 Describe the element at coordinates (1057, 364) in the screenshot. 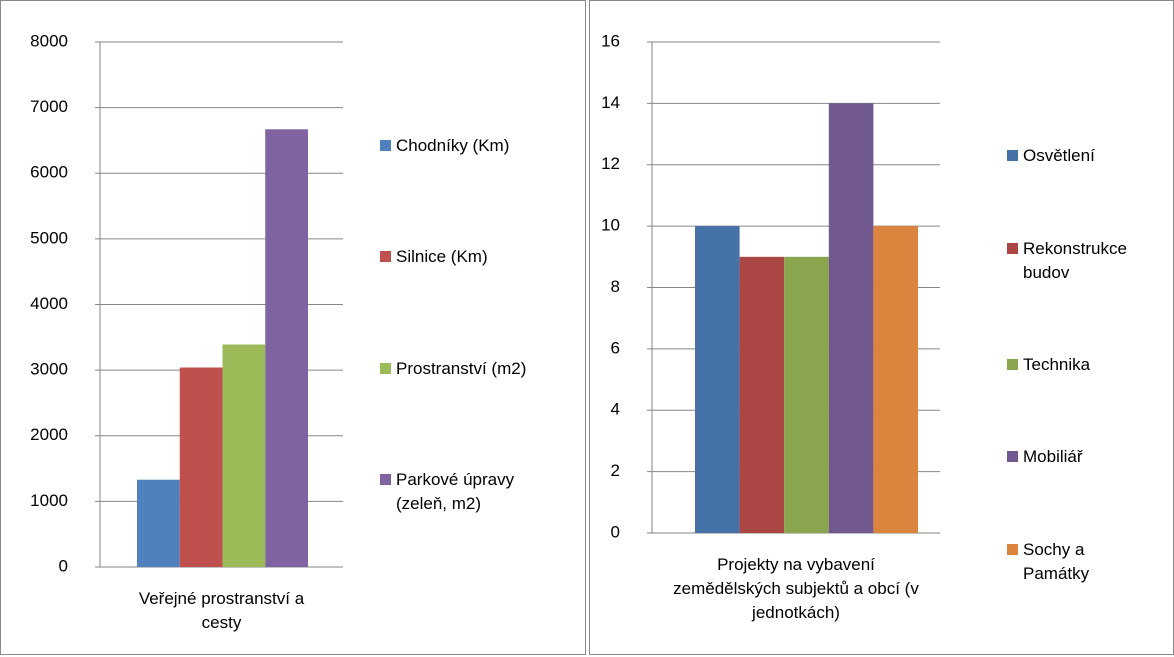

I see `legend-label: Technika` at that location.